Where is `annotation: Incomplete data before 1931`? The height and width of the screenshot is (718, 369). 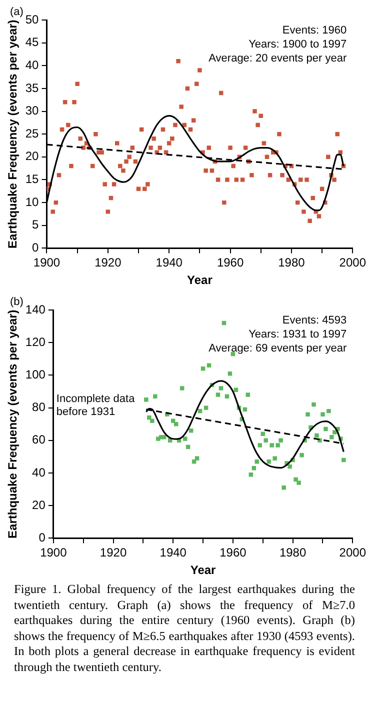 annotation: Incomplete data before 1931 is located at coordinates (96, 405).